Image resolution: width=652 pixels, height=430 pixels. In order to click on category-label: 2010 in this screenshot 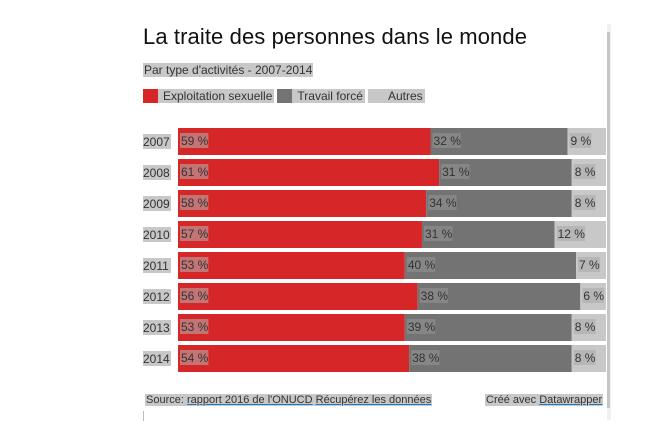, I will do `click(156, 235)`.